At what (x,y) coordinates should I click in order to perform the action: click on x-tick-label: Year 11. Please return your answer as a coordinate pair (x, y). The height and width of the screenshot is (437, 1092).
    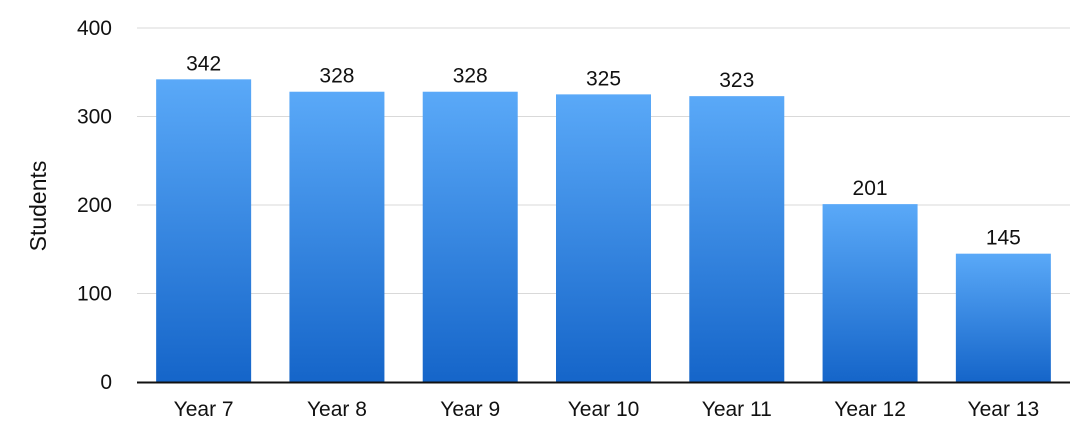
    Looking at the image, I should click on (737, 409).